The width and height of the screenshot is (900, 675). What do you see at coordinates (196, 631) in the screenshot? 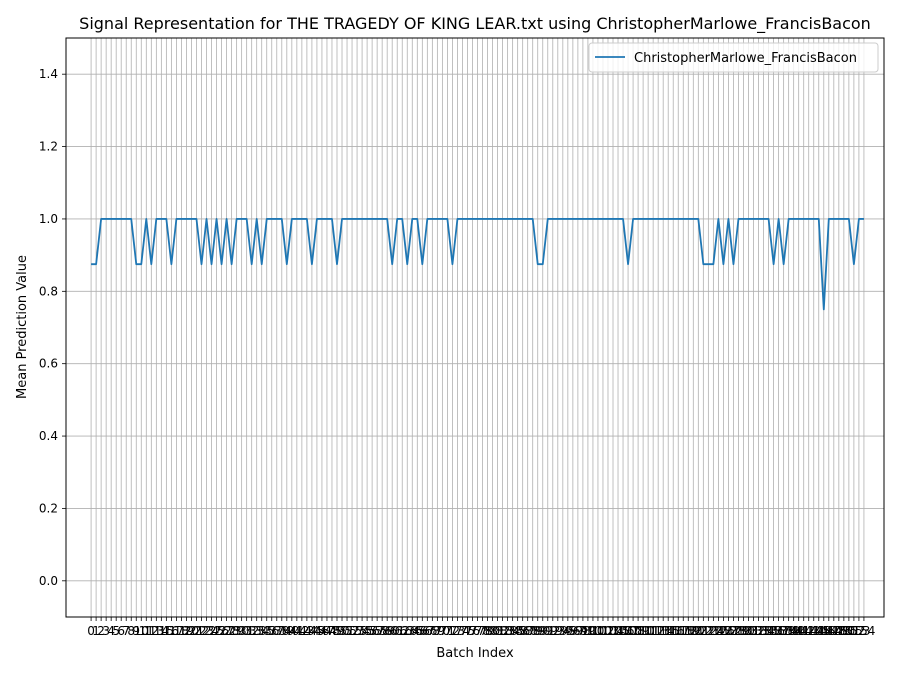
I see `x-tick-label: 21` at bounding box center [196, 631].